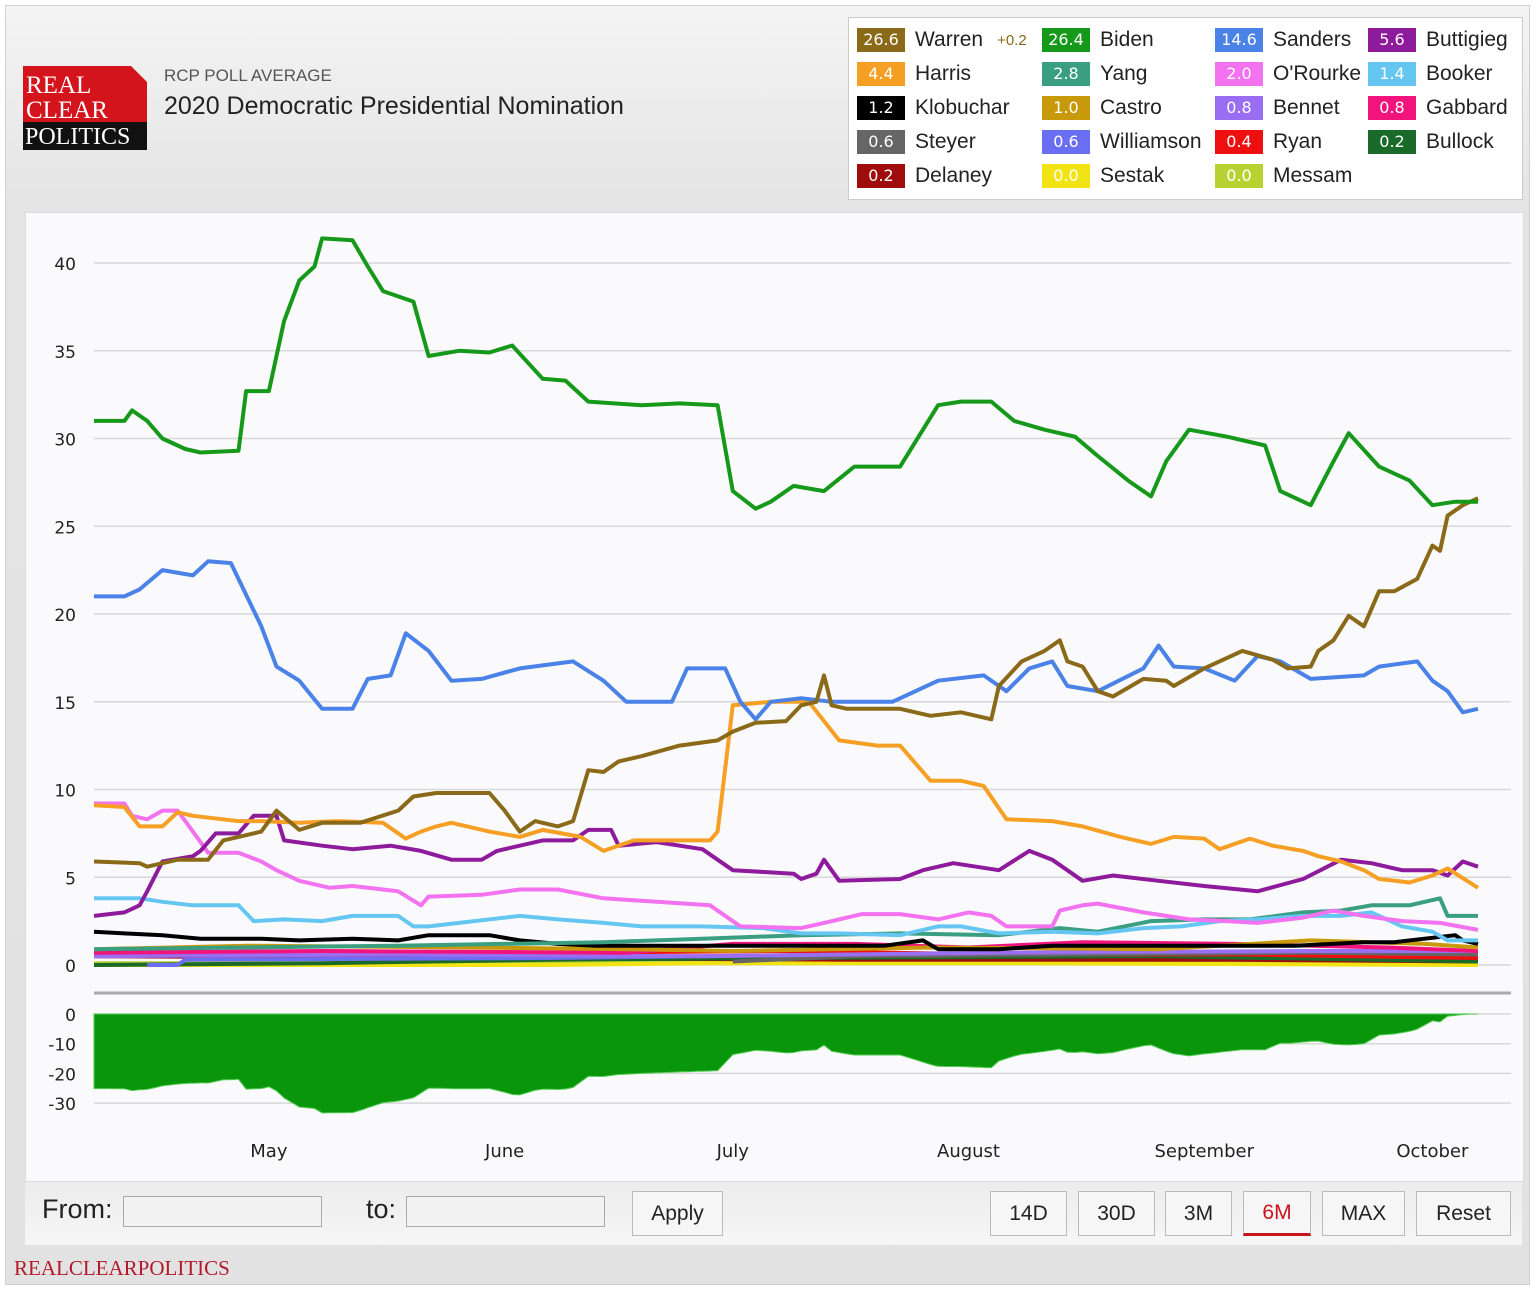 The width and height of the screenshot is (1536, 1289). Describe the element at coordinates (122, 1268) in the screenshot. I see `footer-brand: REALCLEARPOLITICS` at that location.